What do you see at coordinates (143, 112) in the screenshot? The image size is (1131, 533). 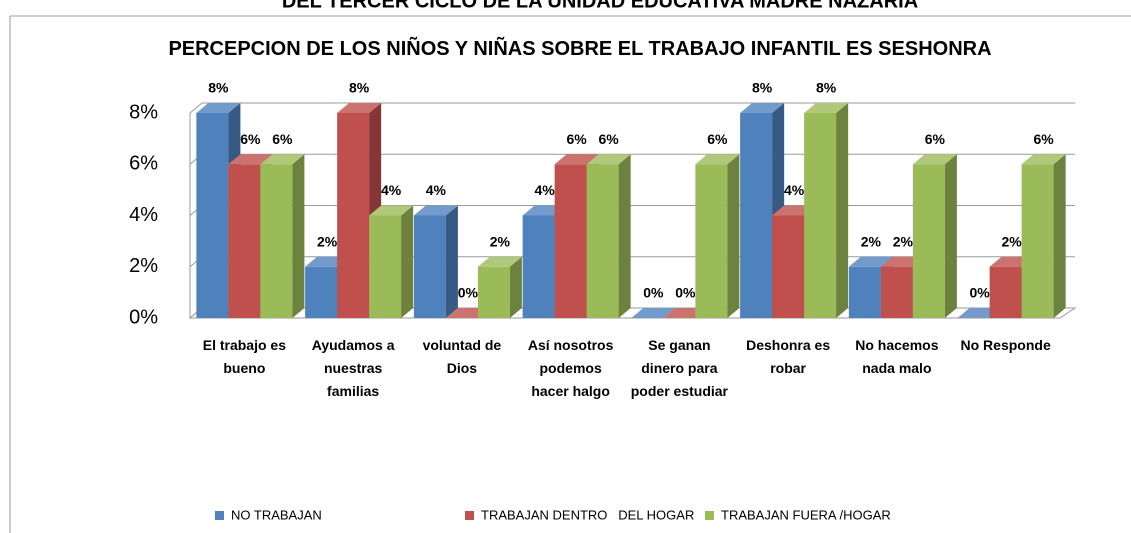 I see `y-tick-label: 8%` at bounding box center [143, 112].